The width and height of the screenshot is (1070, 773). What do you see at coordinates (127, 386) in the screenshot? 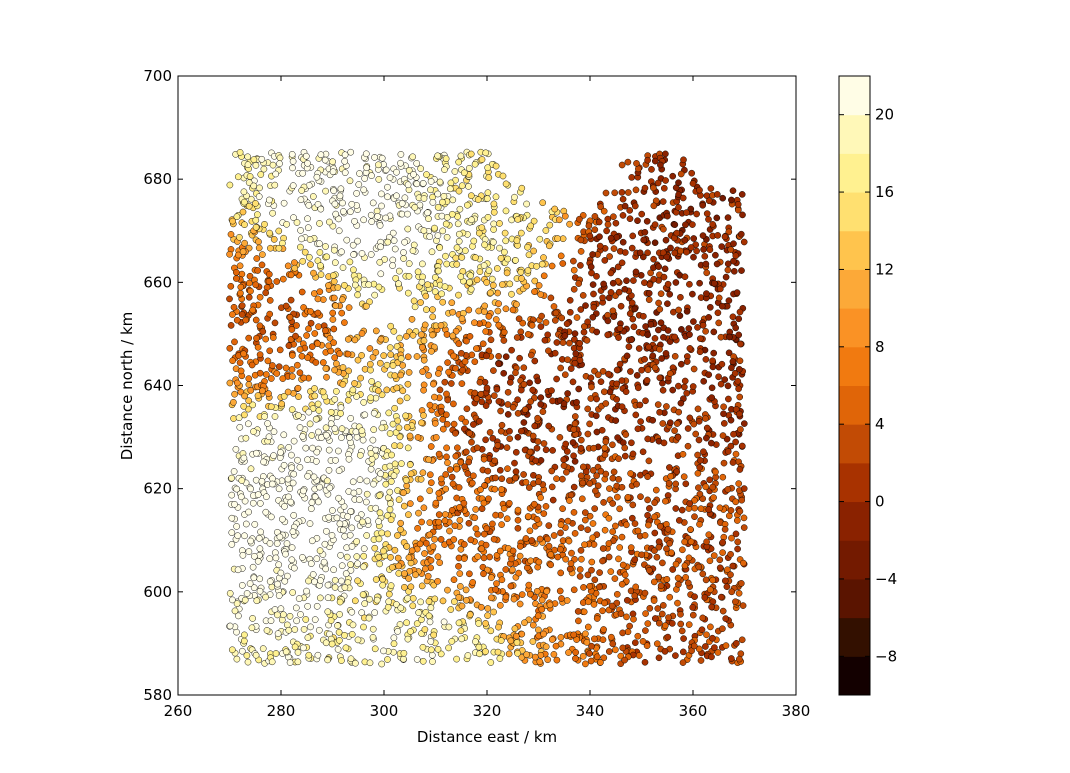
I see `y-axis-label: Distance north / km` at bounding box center [127, 386].